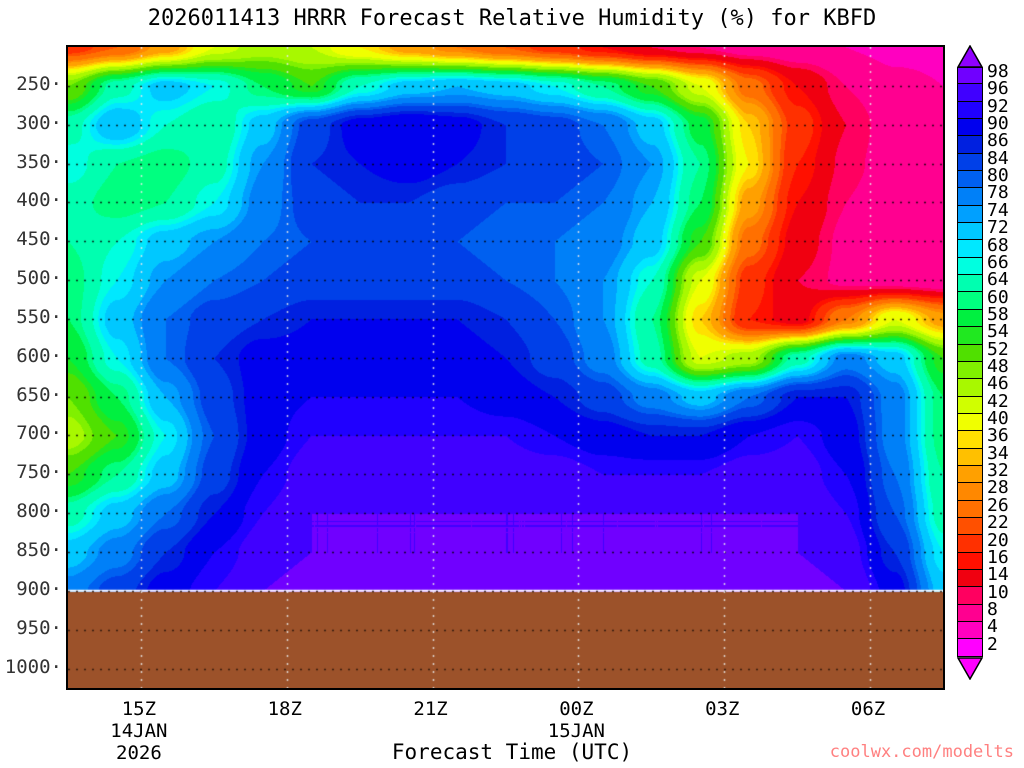 This screenshot has height=768, width=1024. I want to click on colorbar-tick-label: 34, so click(998, 453).